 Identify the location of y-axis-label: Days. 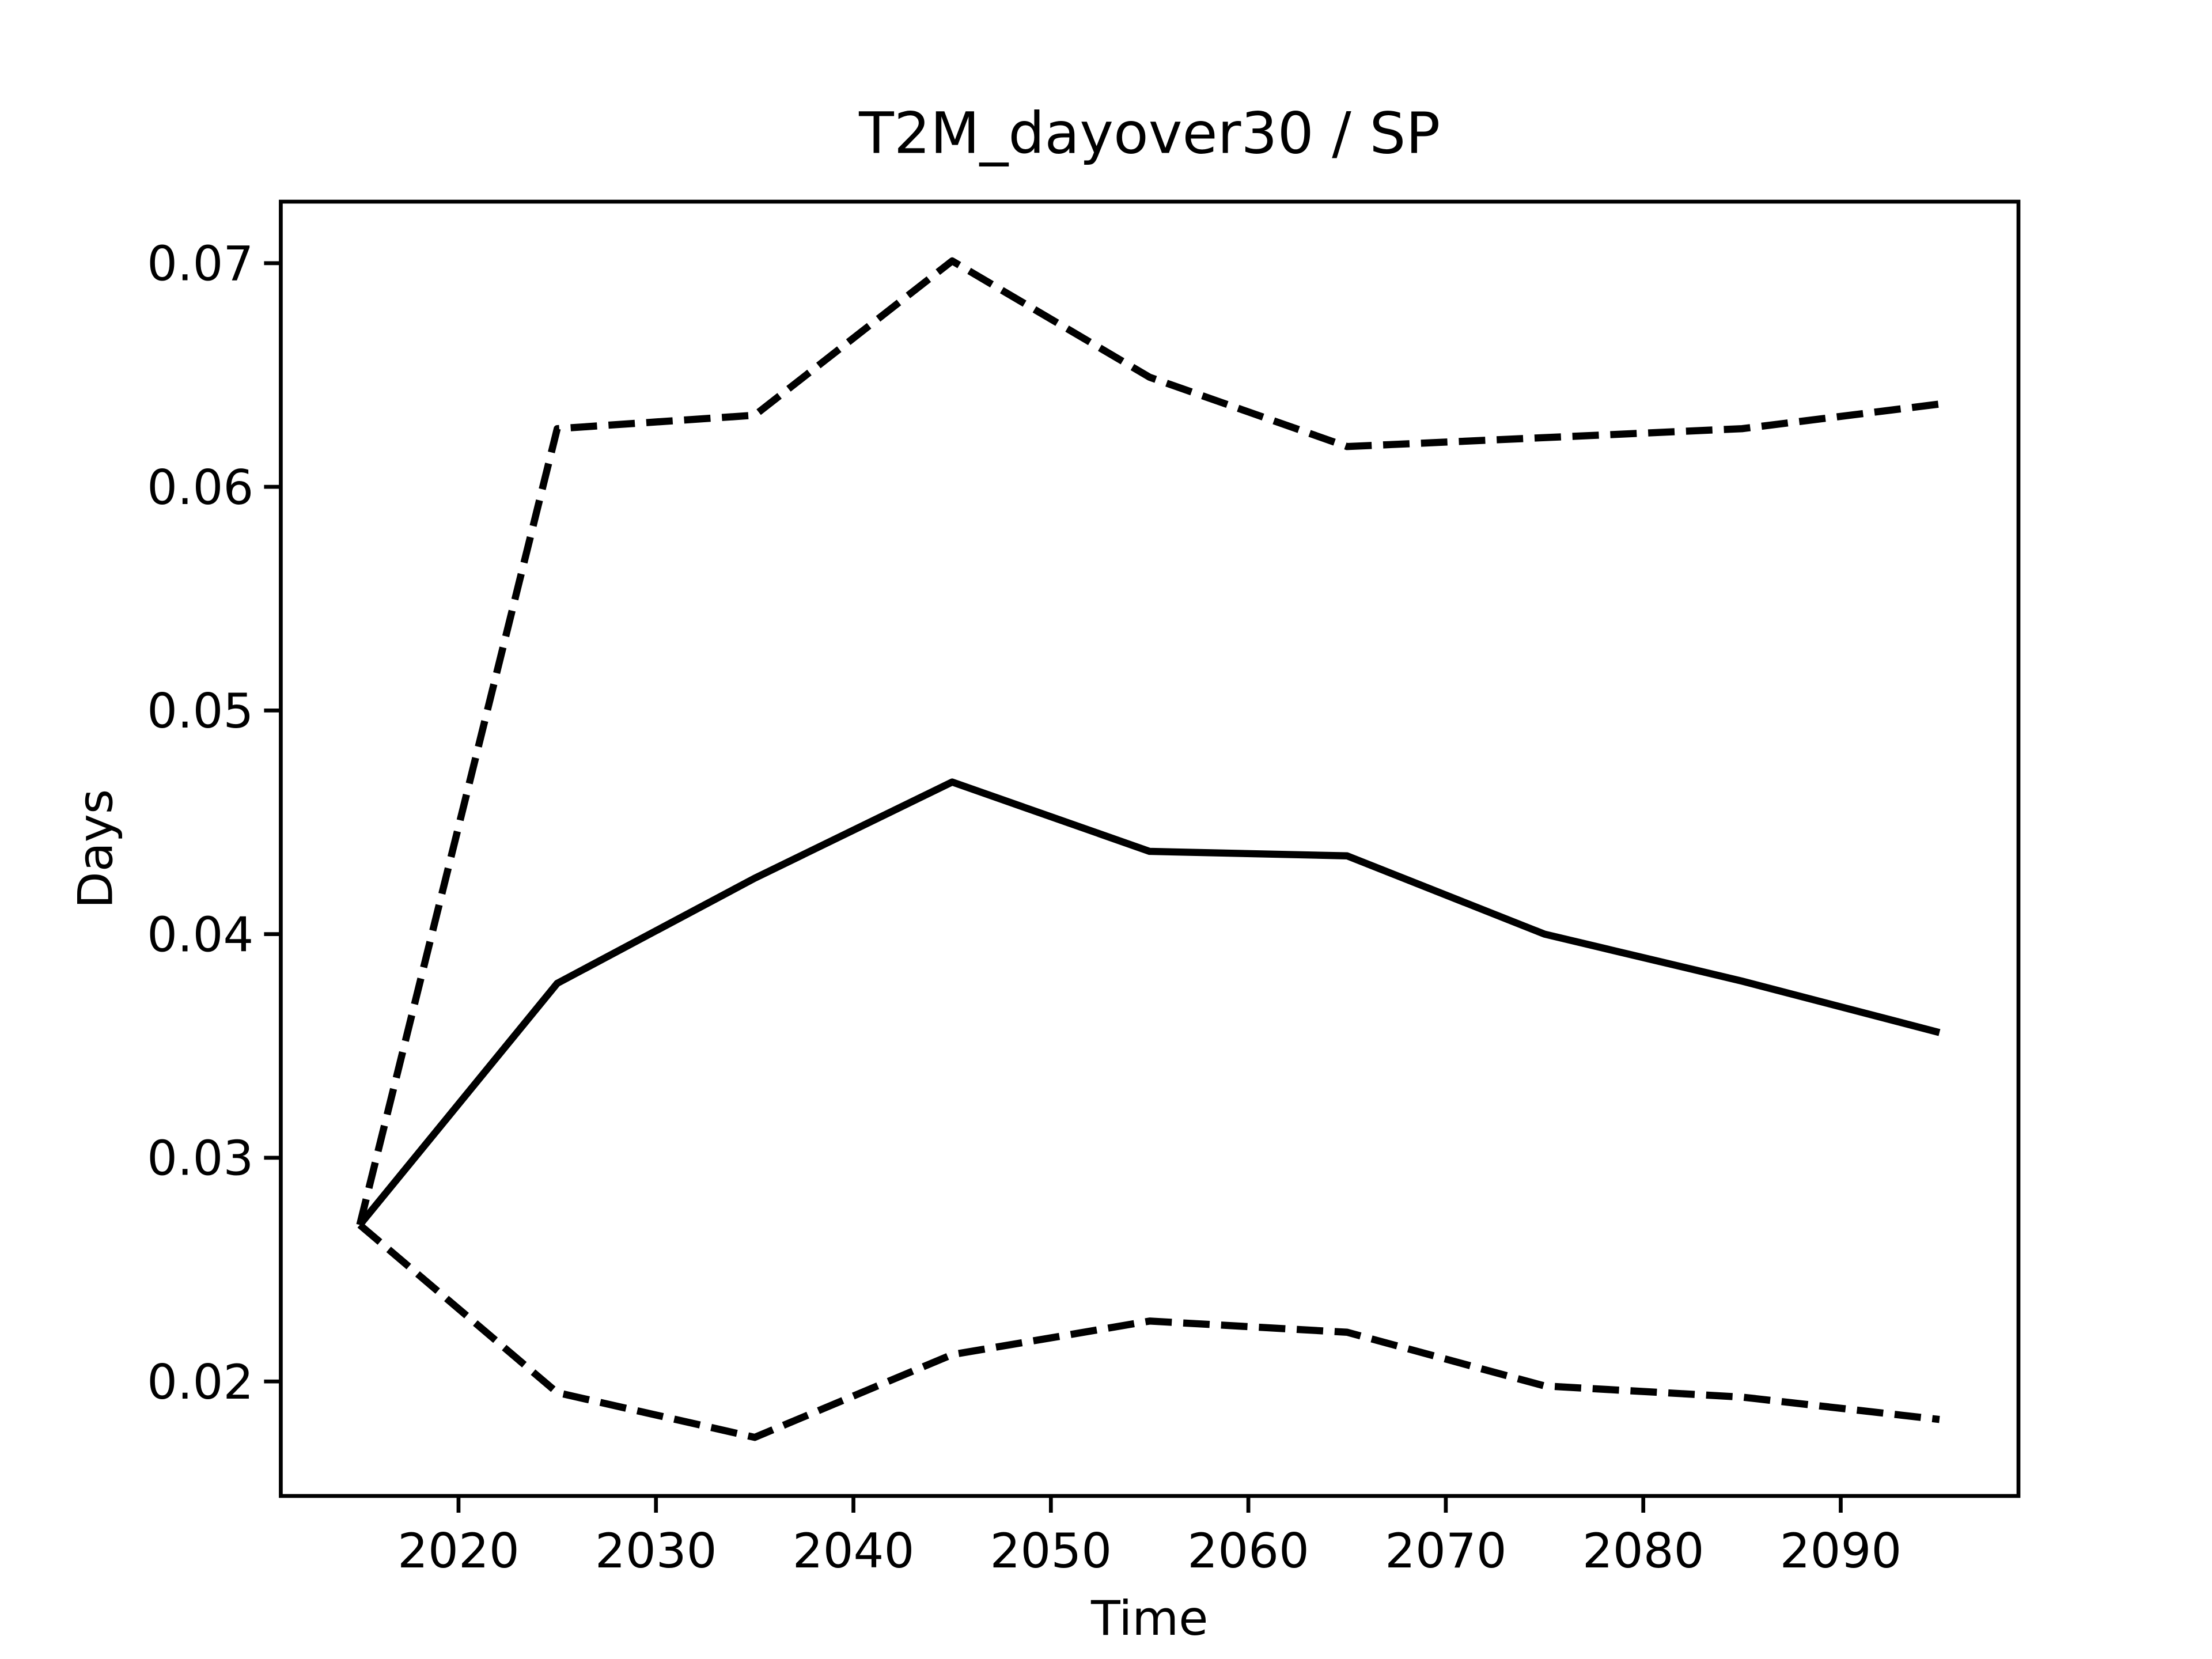
(95, 849).